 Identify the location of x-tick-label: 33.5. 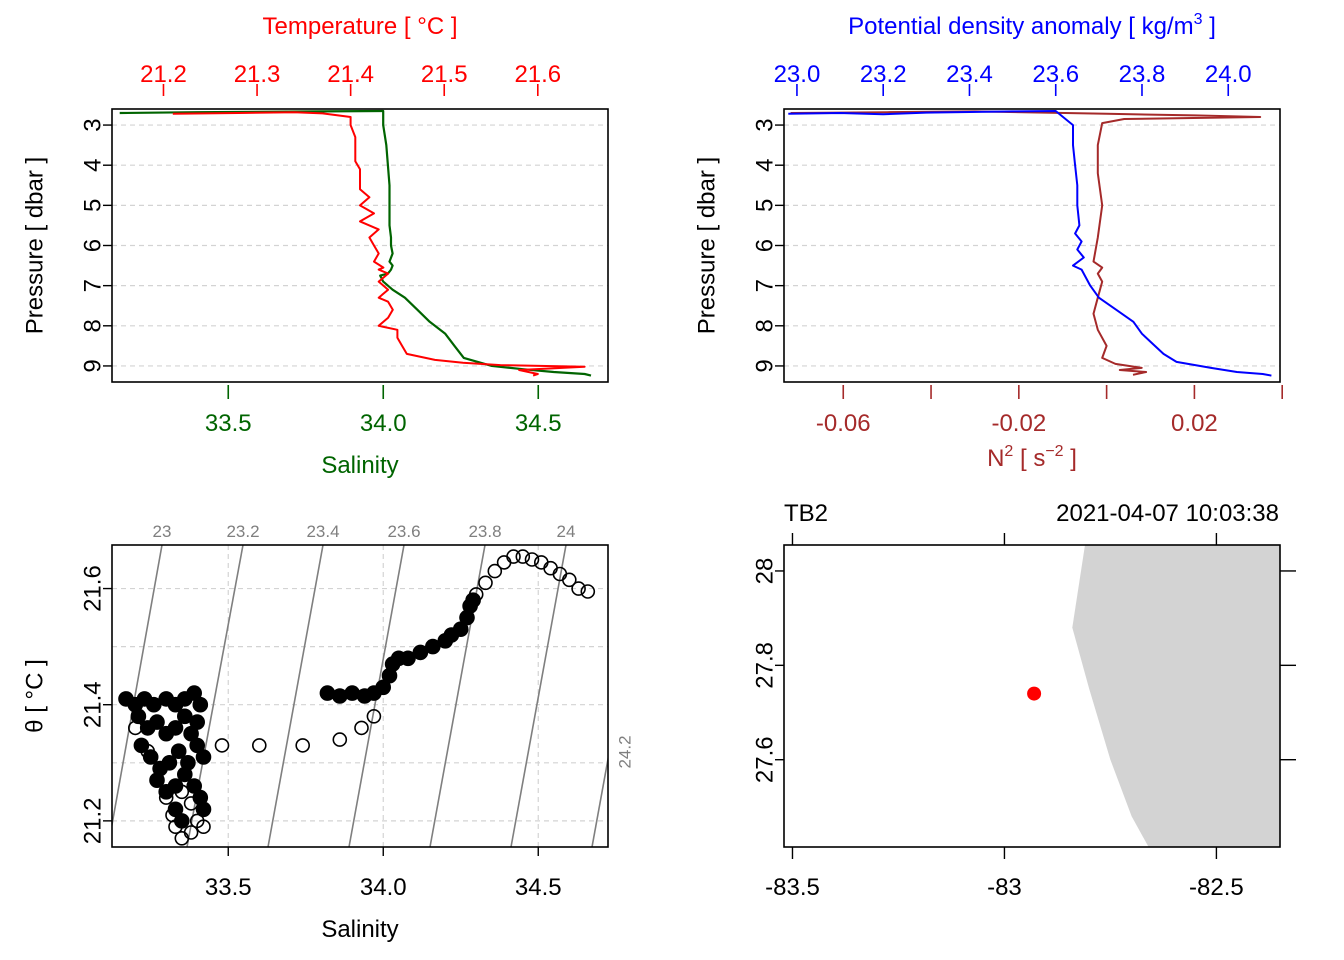
(228, 887).